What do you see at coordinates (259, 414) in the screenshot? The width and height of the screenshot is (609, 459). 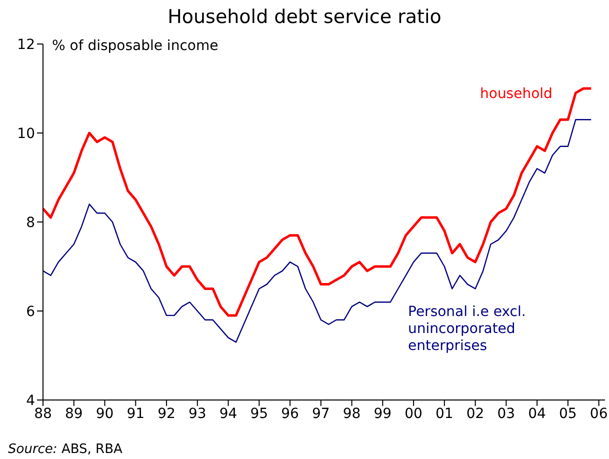 I see `x-tick-label: 95` at bounding box center [259, 414].